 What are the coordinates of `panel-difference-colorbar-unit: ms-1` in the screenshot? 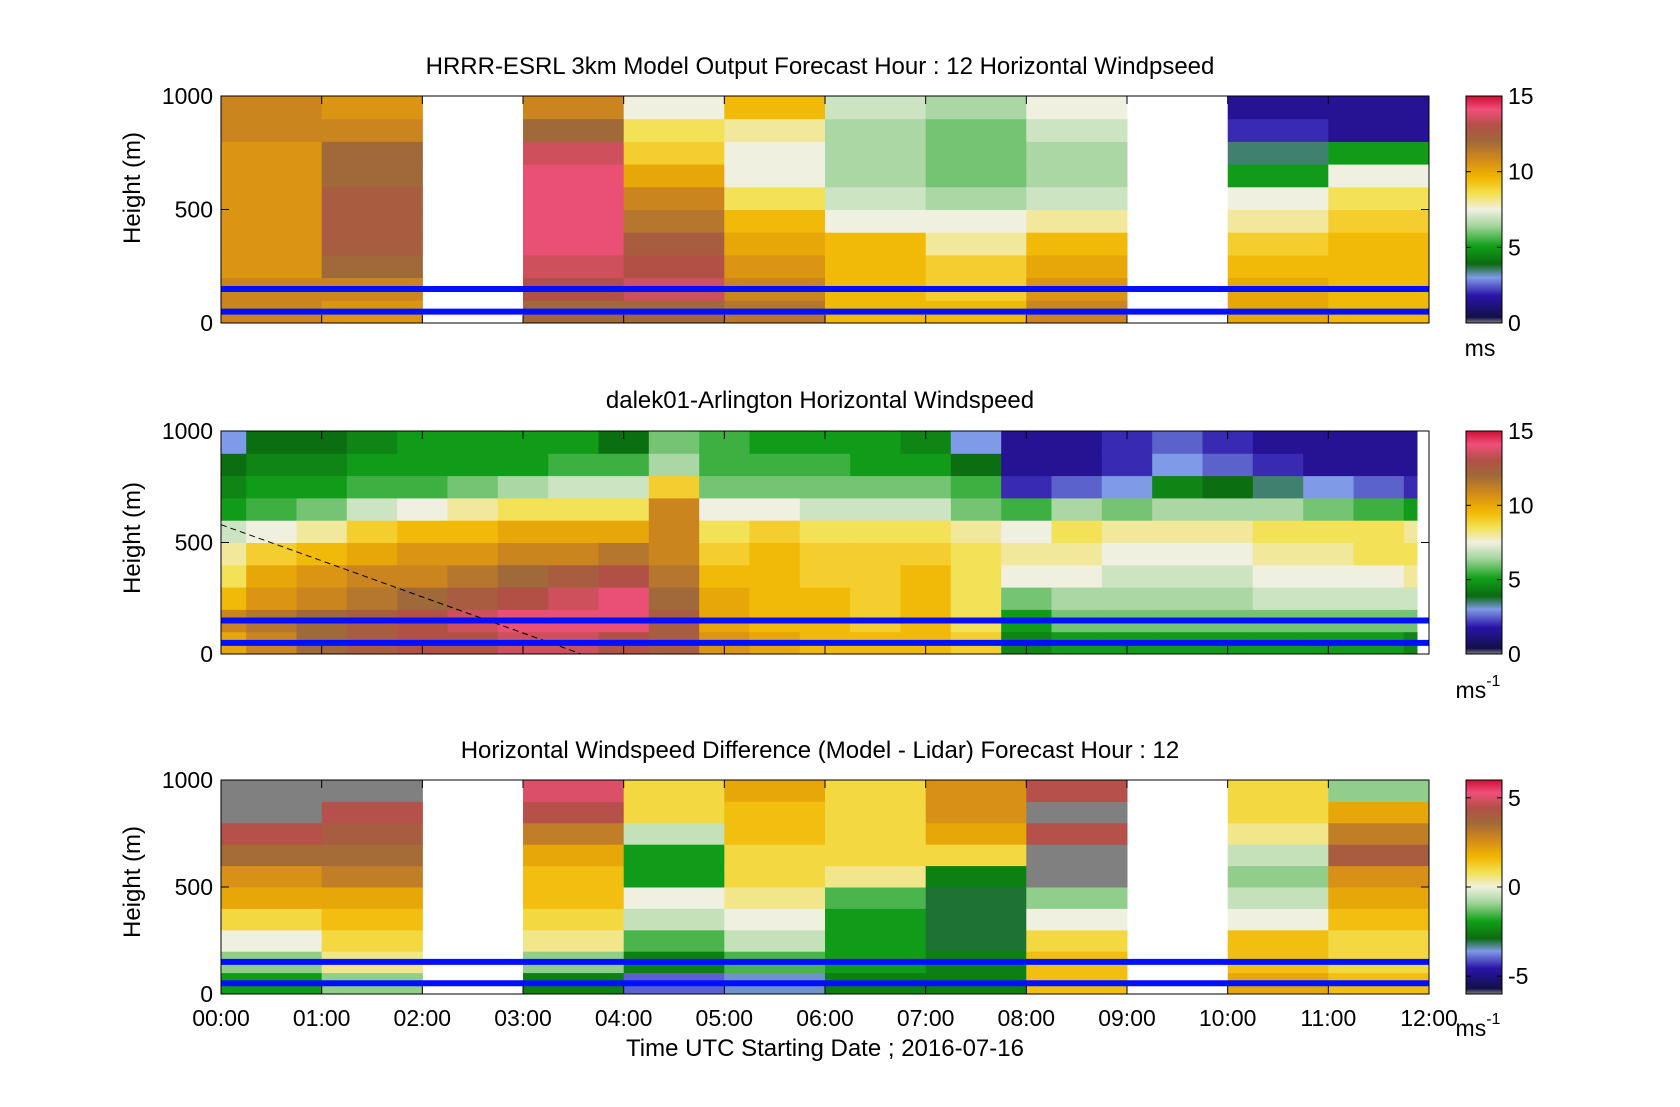 It's located at (1478, 1026).